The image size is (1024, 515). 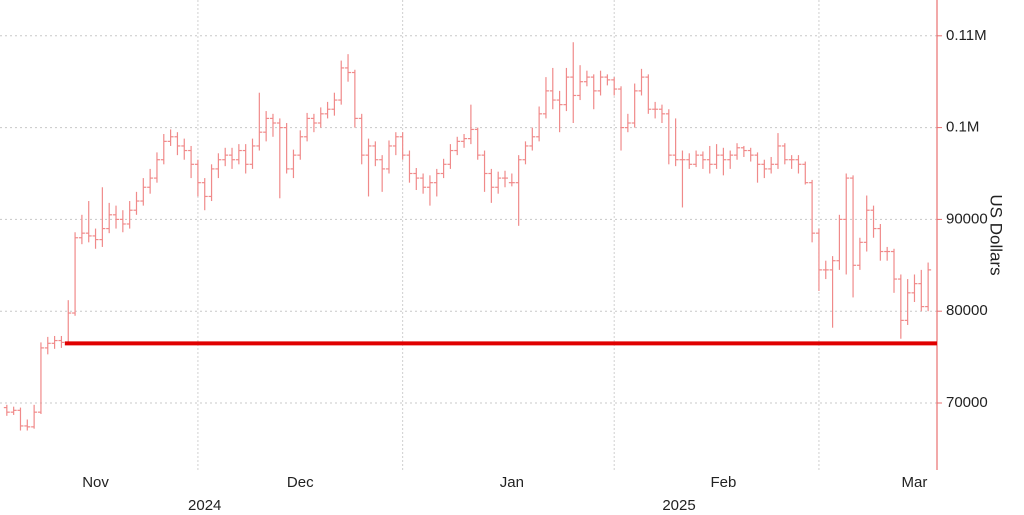 What do you see at coordinates (967, 218) in the screenshot?
I see `y-tick-label: 90000` at bounding box center [967, 218].